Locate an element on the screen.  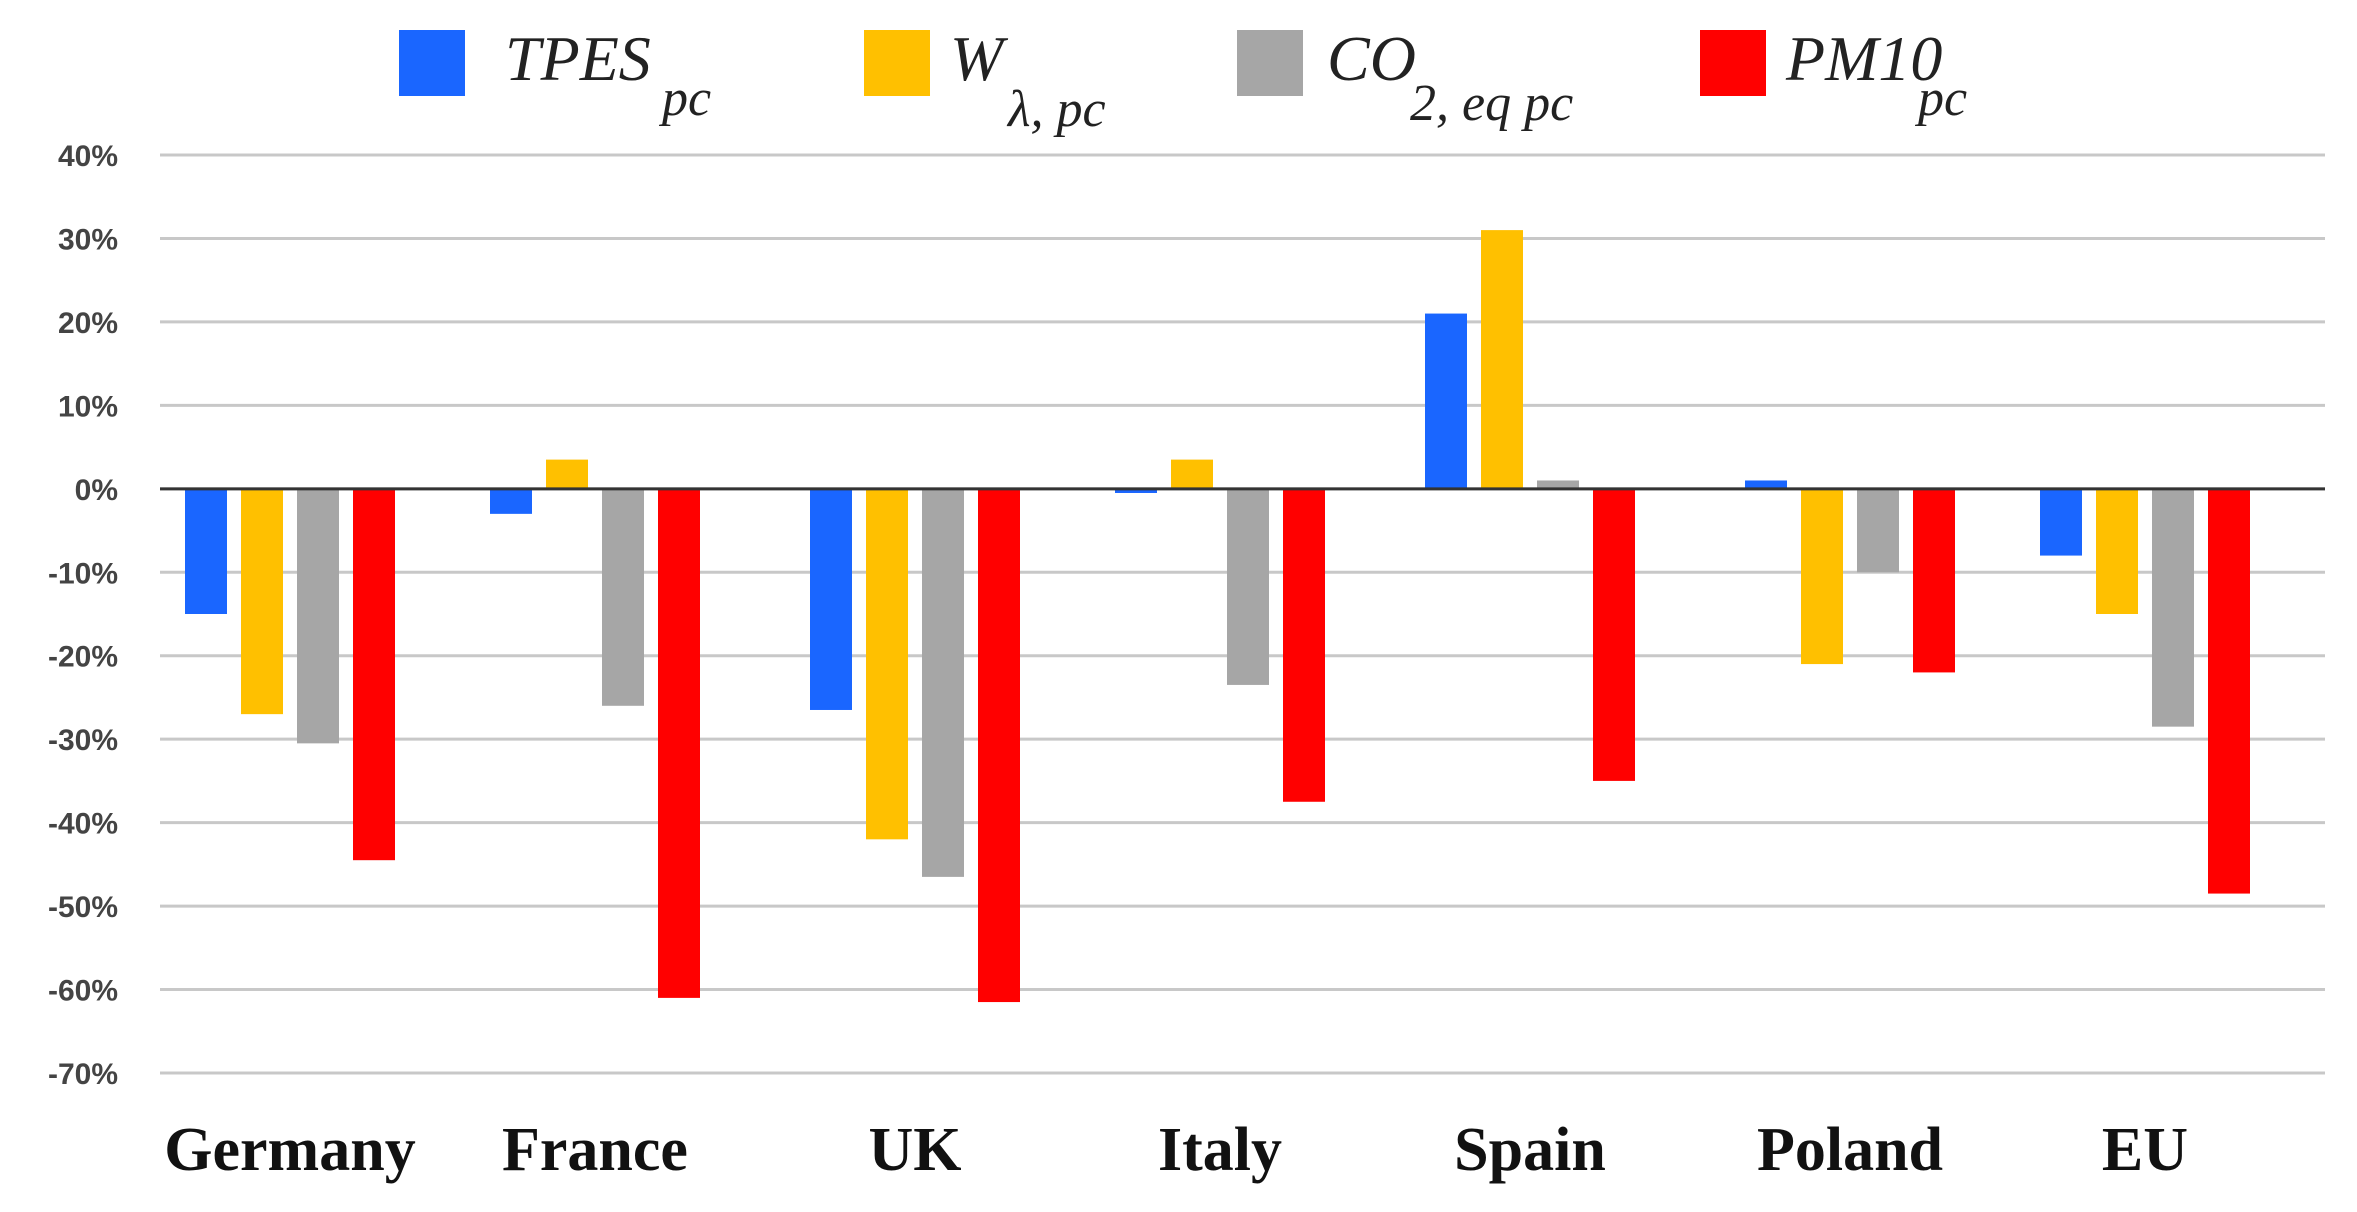
x-category-label: Poland is located at coordinates (1850, 1150).